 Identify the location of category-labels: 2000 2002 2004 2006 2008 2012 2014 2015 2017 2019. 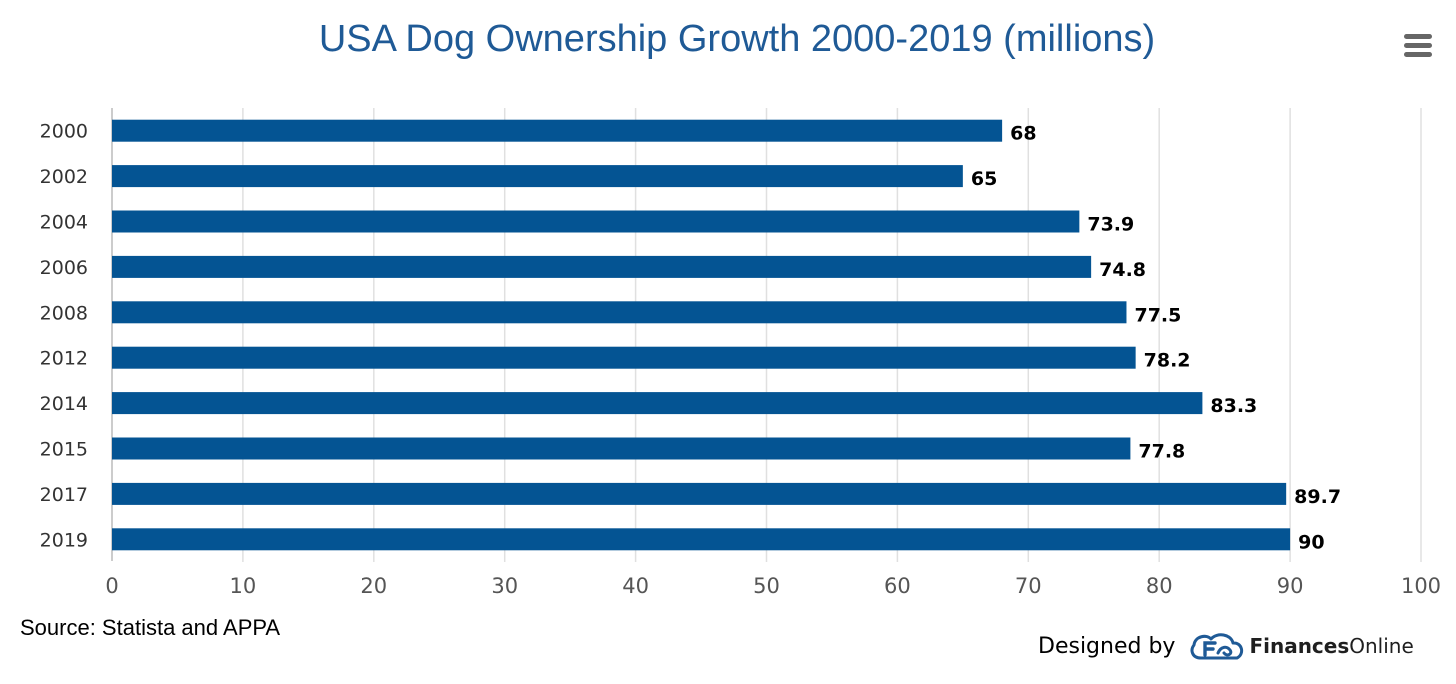
(64, 336).